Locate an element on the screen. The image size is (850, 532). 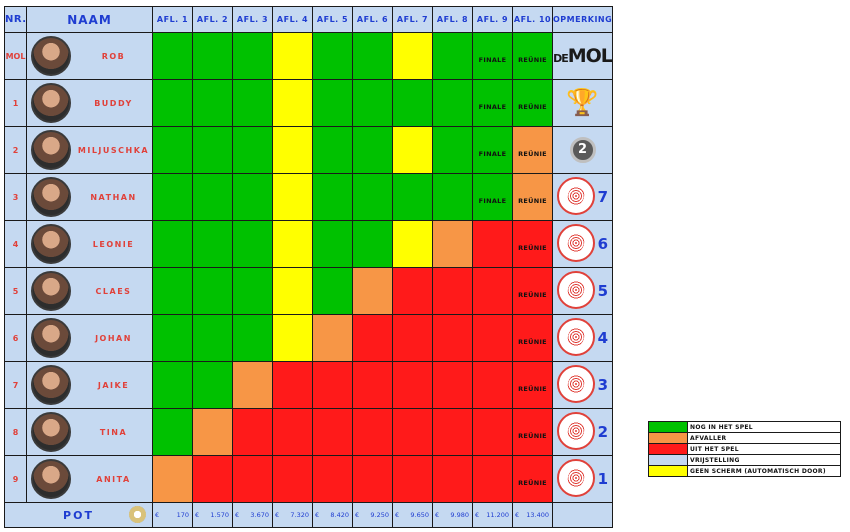
contestant-row: 3 NATHAN FINALE REÜNIE 7 is located at coordinates (308, 197).